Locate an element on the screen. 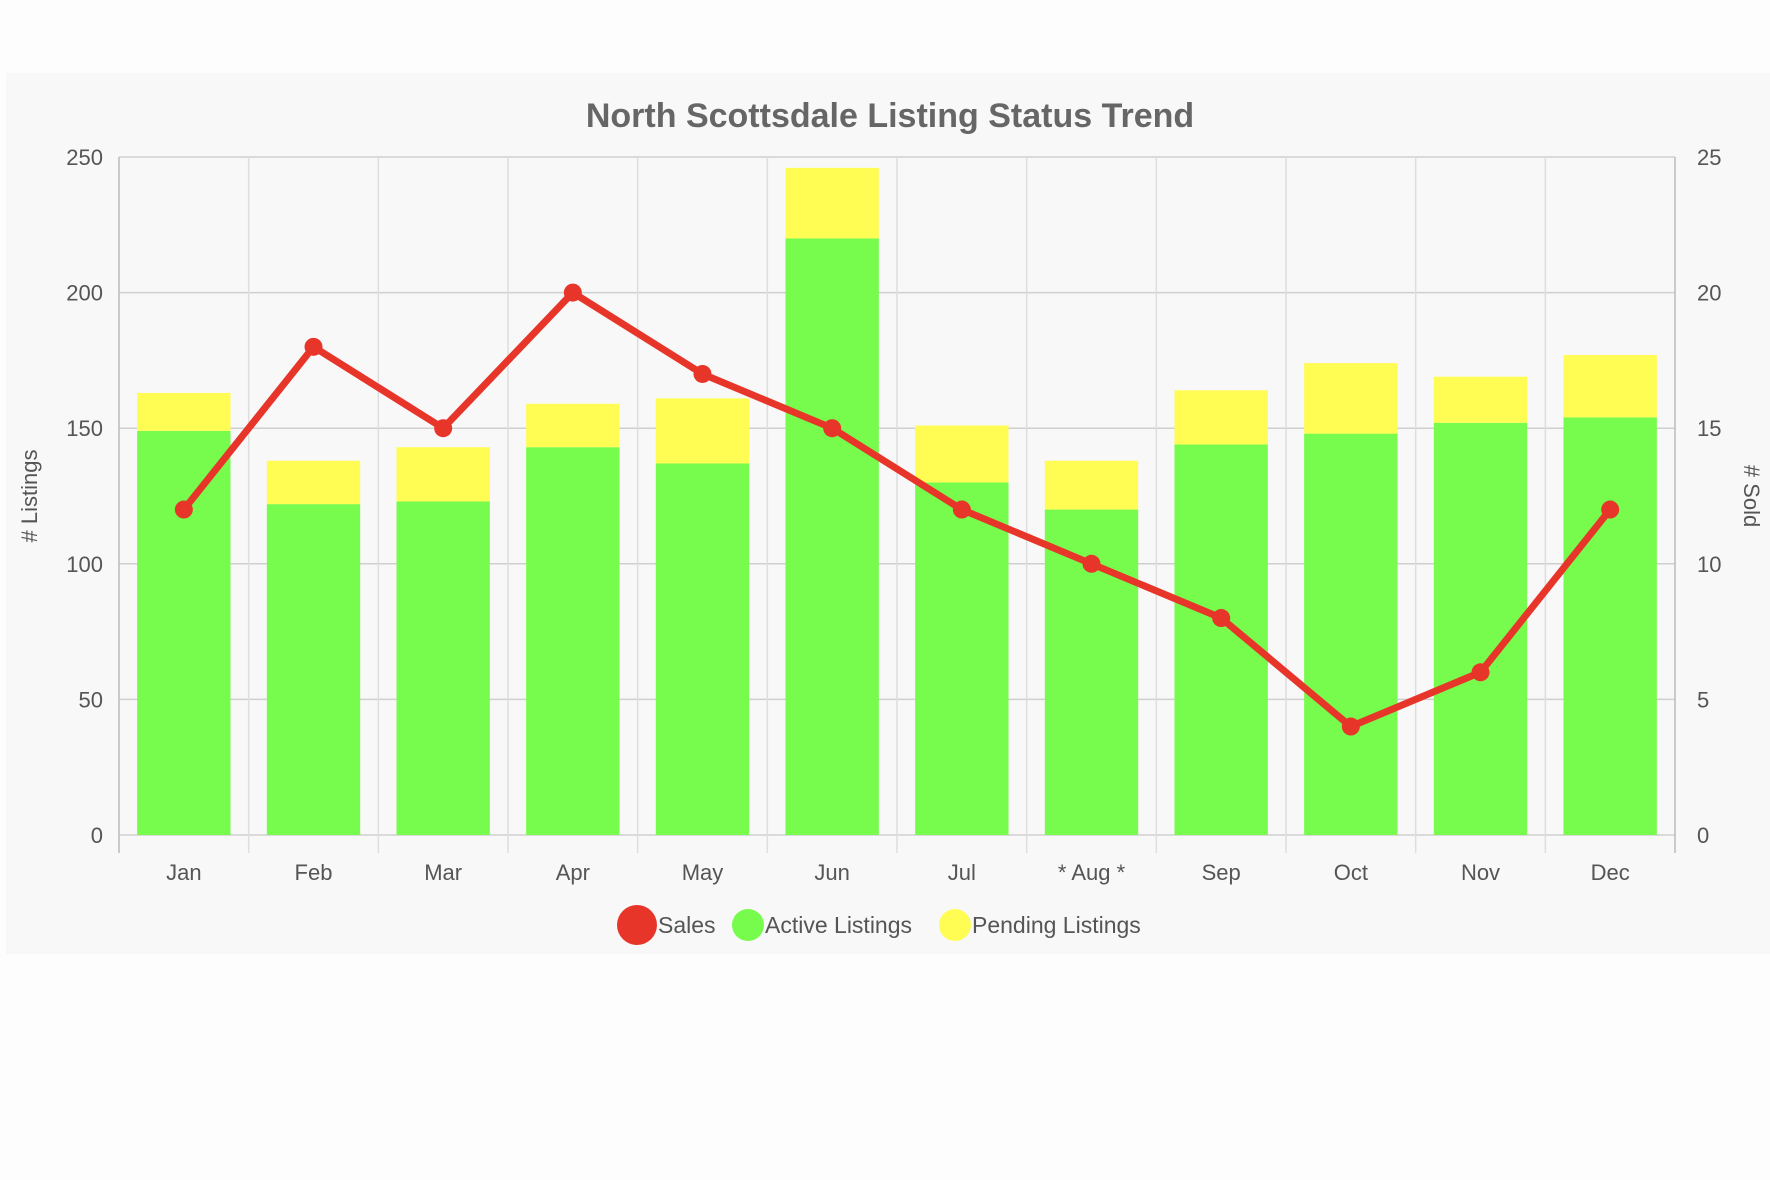 The height and width of the screenshot is (1180, 1770). x-tick: Jun is located at coordinates (831, 872).